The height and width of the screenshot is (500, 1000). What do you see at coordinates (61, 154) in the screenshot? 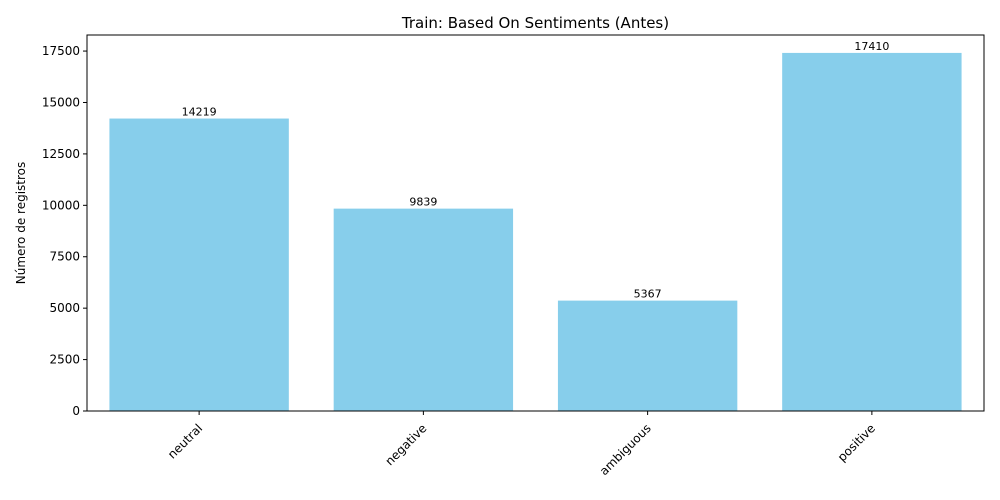
I see `y-tick-label: 12500` at bounding box center [61, 154].